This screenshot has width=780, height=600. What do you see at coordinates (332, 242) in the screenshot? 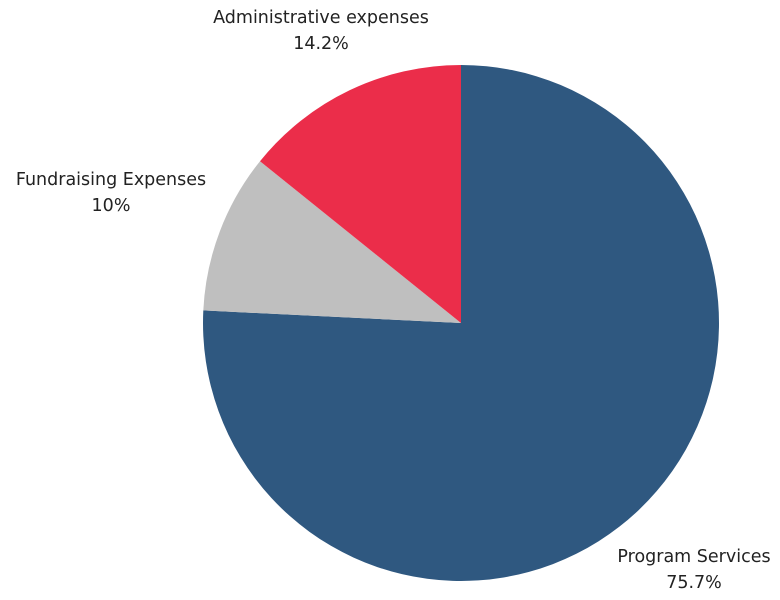
I see `pie-slice-fundraising-expenses` at bounding box center [332, 242].